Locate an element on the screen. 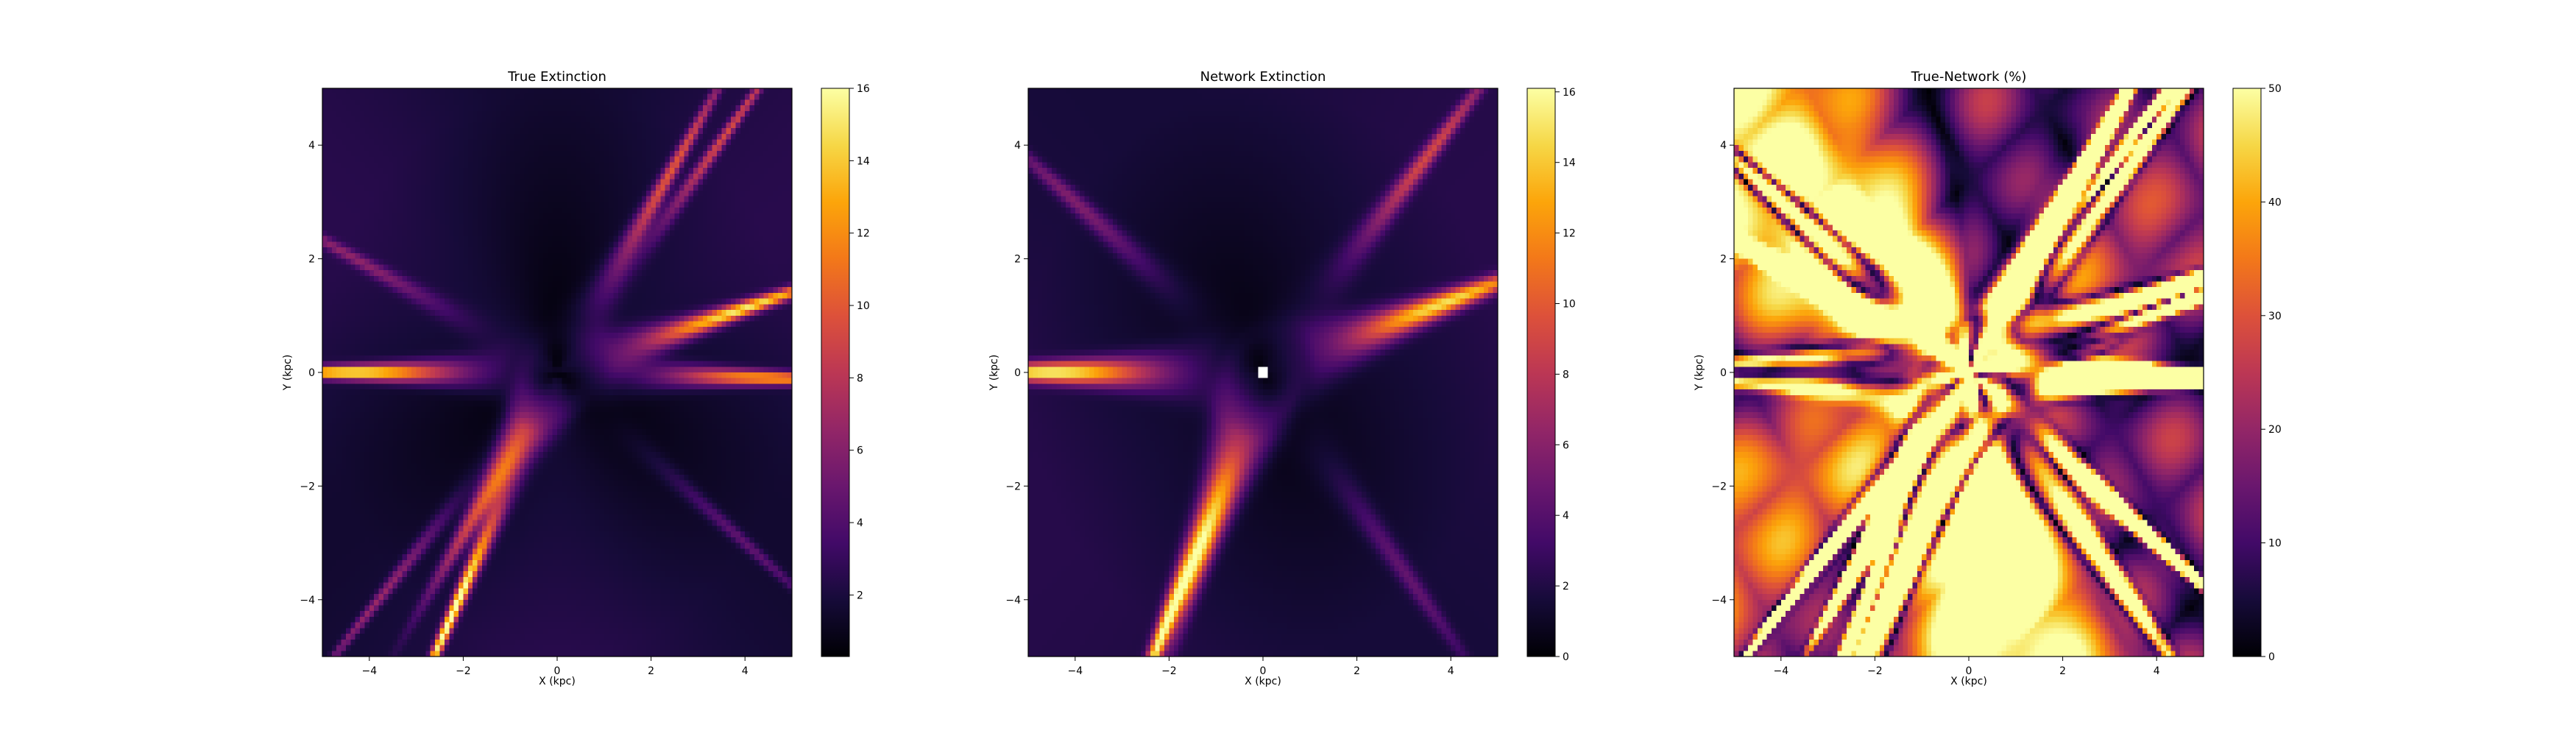 This screenshot has height=736, width=2576. colorbar-tick-label: 40 is located at coordinates (2275, 202).